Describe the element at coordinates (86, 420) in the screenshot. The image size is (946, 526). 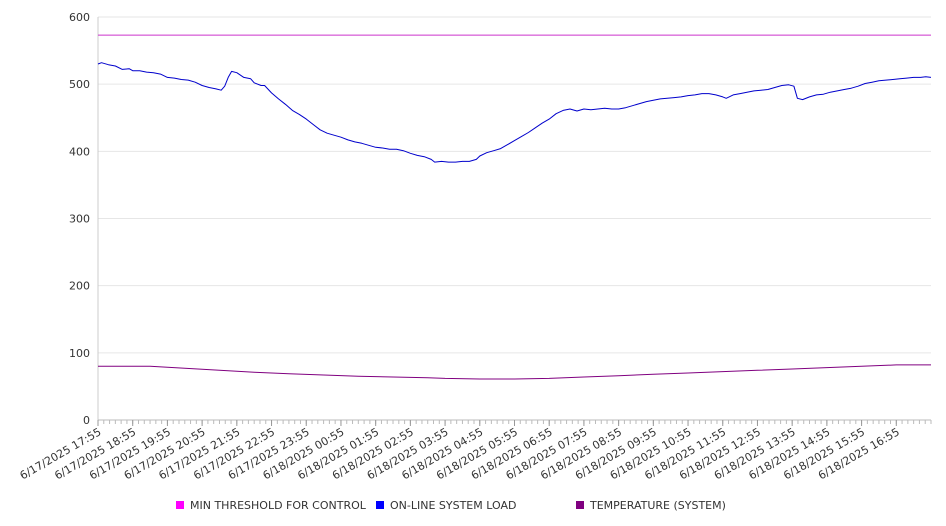
I see `y-tick-label-0: 0` at that location.